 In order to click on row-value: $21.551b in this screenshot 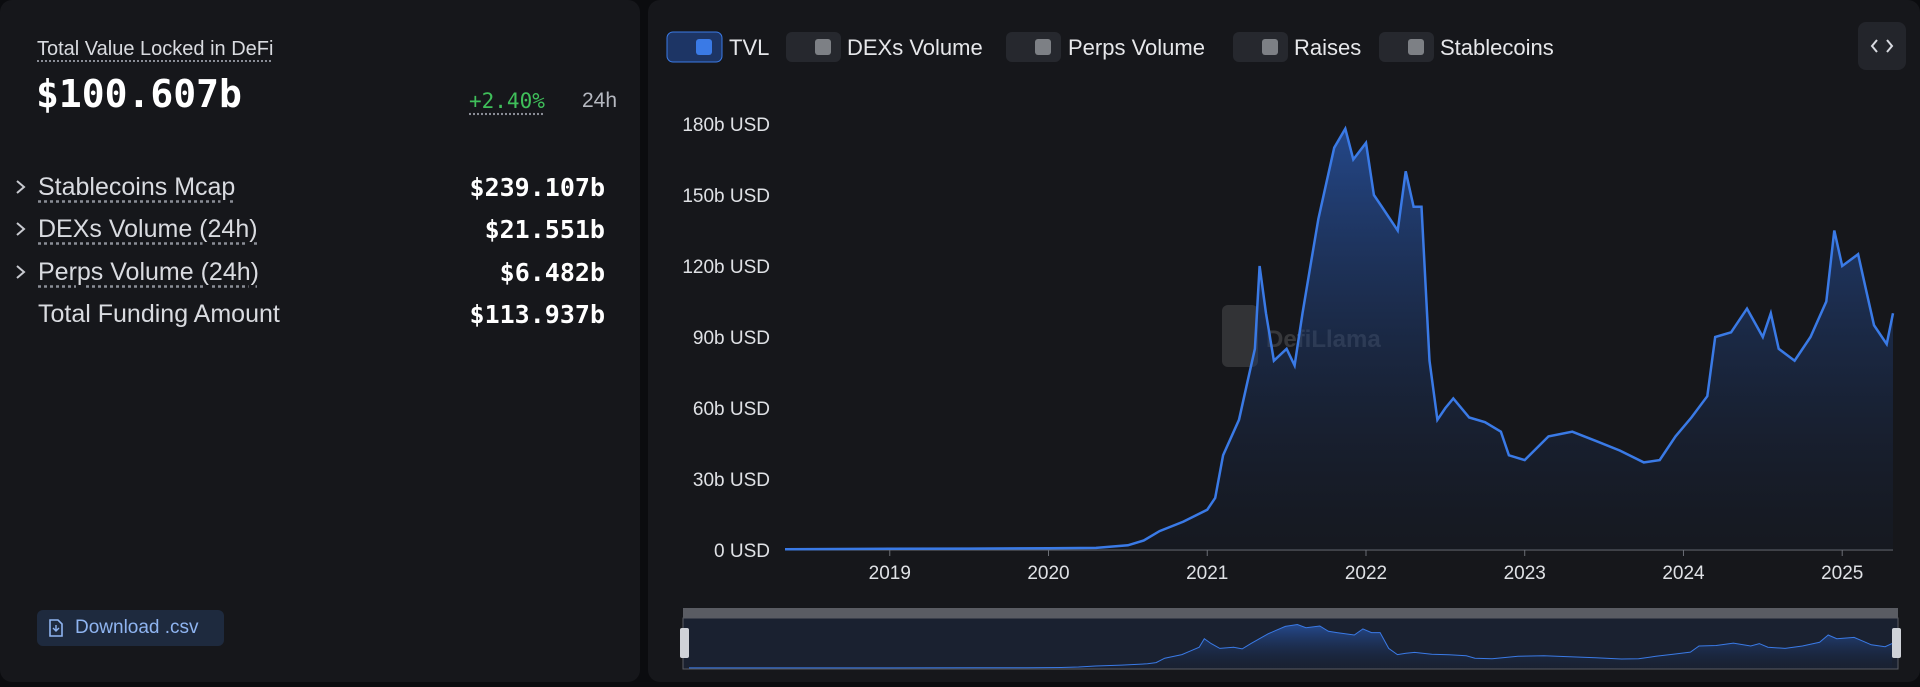, I will do `click(544, 229)`.